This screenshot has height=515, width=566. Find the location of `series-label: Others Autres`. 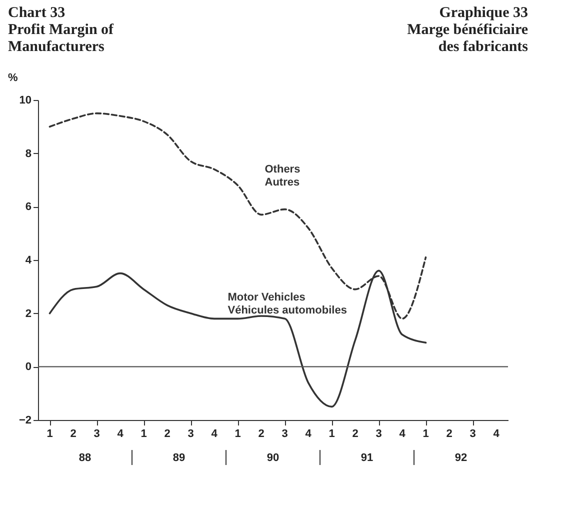

series-label: Others Autres is located at coordinates (282, 175).